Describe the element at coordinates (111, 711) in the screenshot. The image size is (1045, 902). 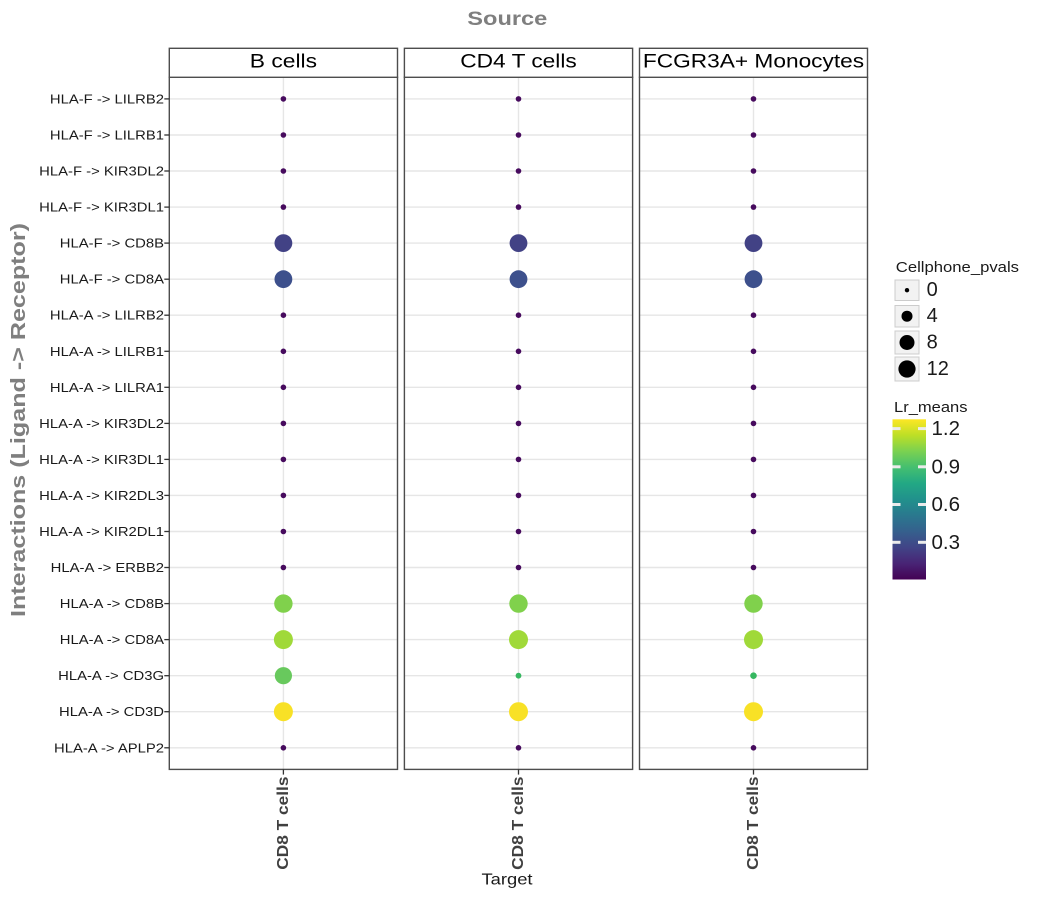
I see `svg-text: HLA-A -> CD3D` at that location.